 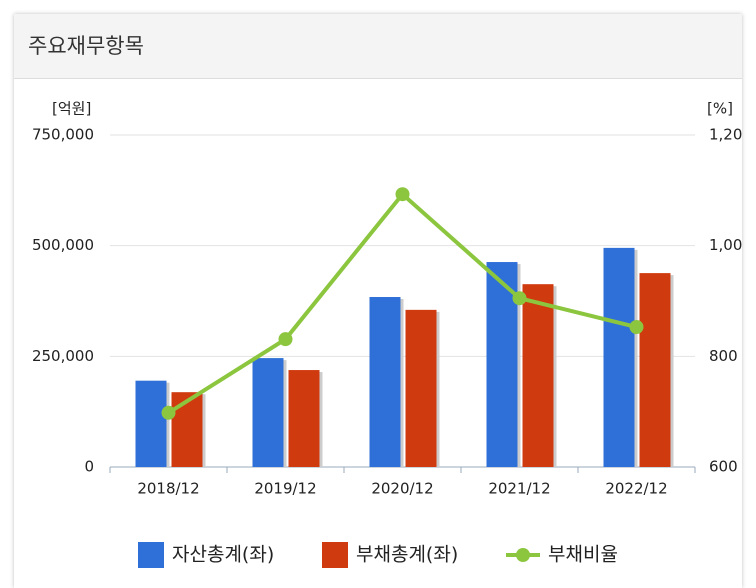 What do you see at coordinates (407, 555) in the screenshot?
I see `legend-label: 부채총계(좌)` at bounding box center [407, 555].